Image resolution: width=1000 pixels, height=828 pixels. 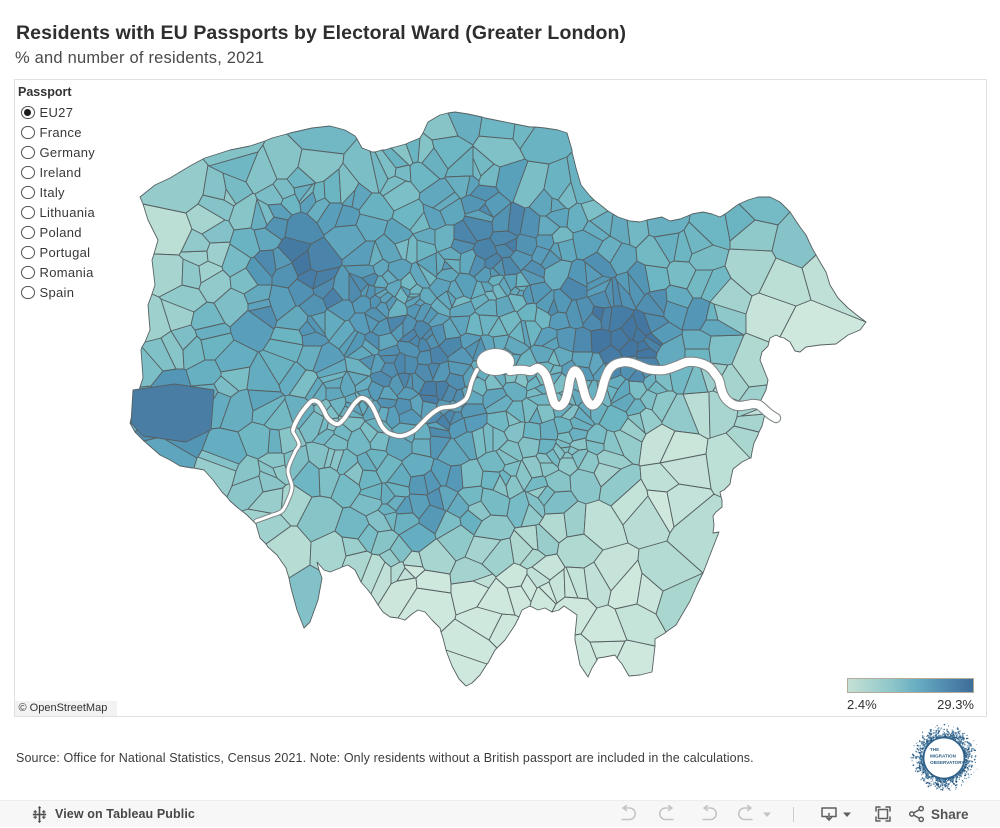 I want to click on svg-text: OBSERVATORY, so click(x=947, y=762).